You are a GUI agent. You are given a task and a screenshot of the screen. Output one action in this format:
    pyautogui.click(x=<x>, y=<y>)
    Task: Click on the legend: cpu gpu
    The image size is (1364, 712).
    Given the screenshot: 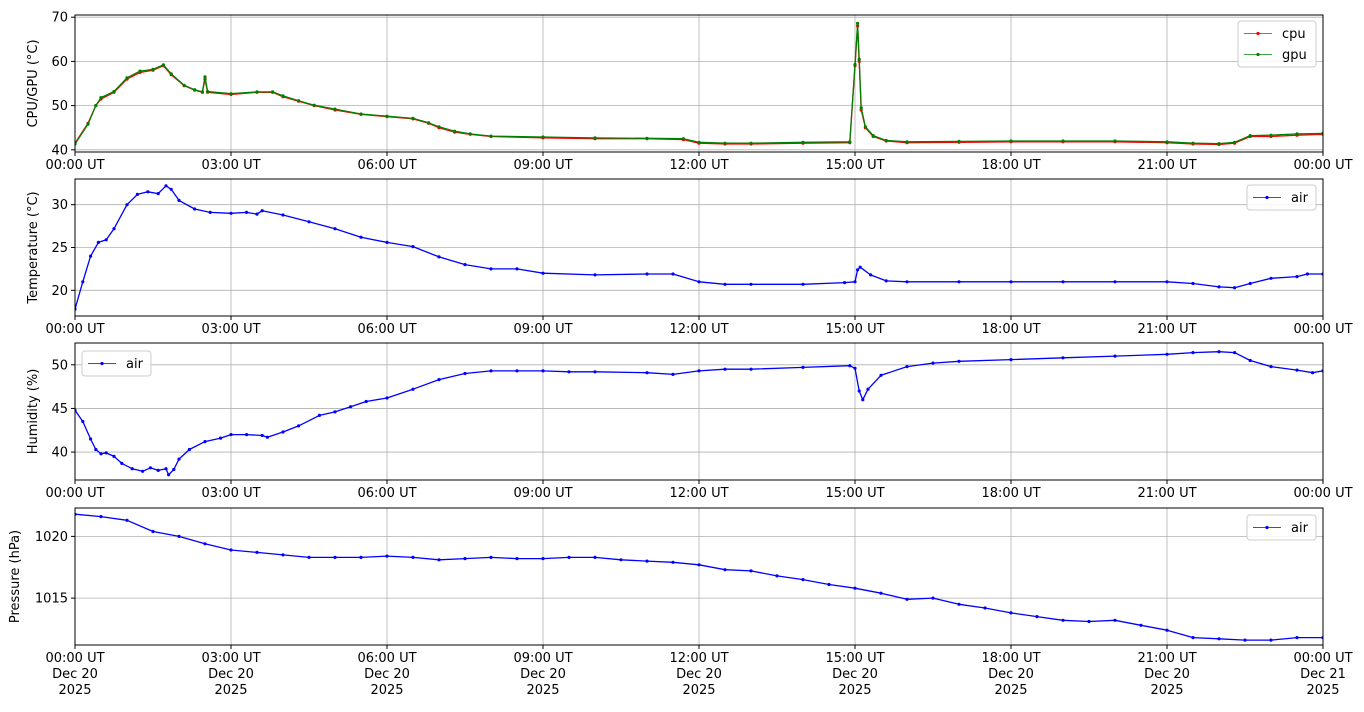 What is the action you would take?
    pyautogui.click(x=1277, y=44)
    